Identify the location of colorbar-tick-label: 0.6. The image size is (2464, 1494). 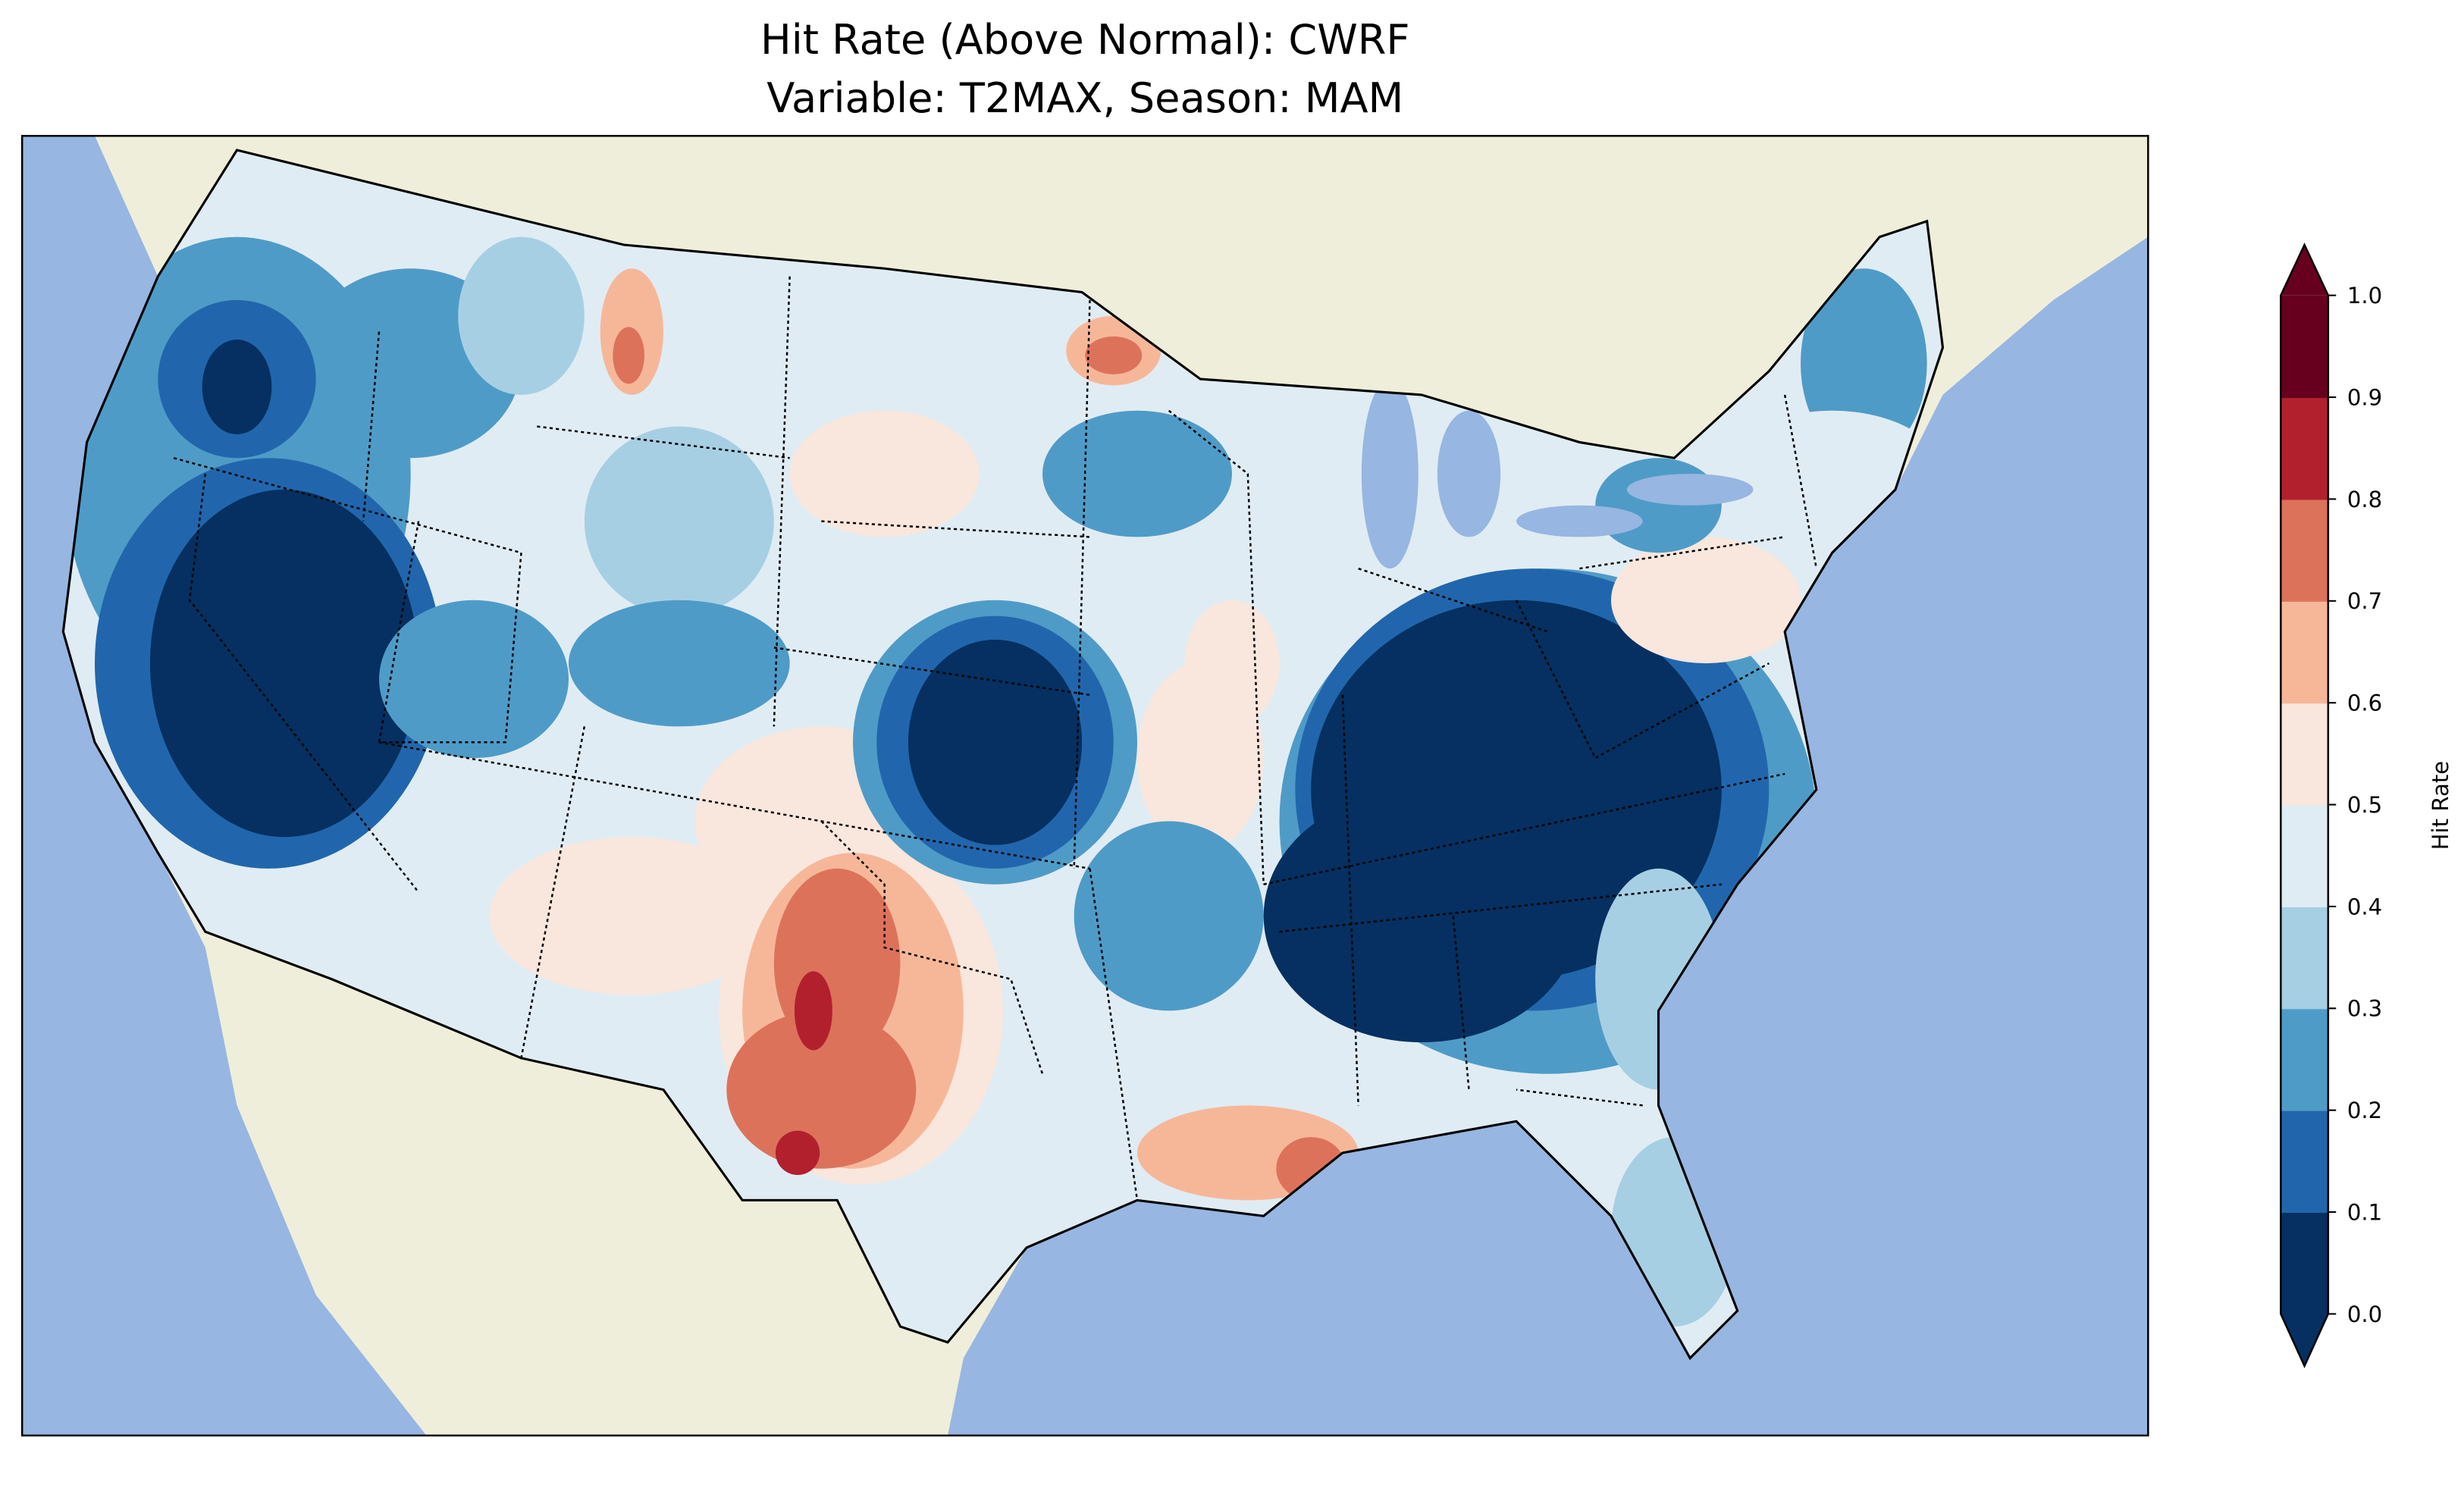
(2364, 703).